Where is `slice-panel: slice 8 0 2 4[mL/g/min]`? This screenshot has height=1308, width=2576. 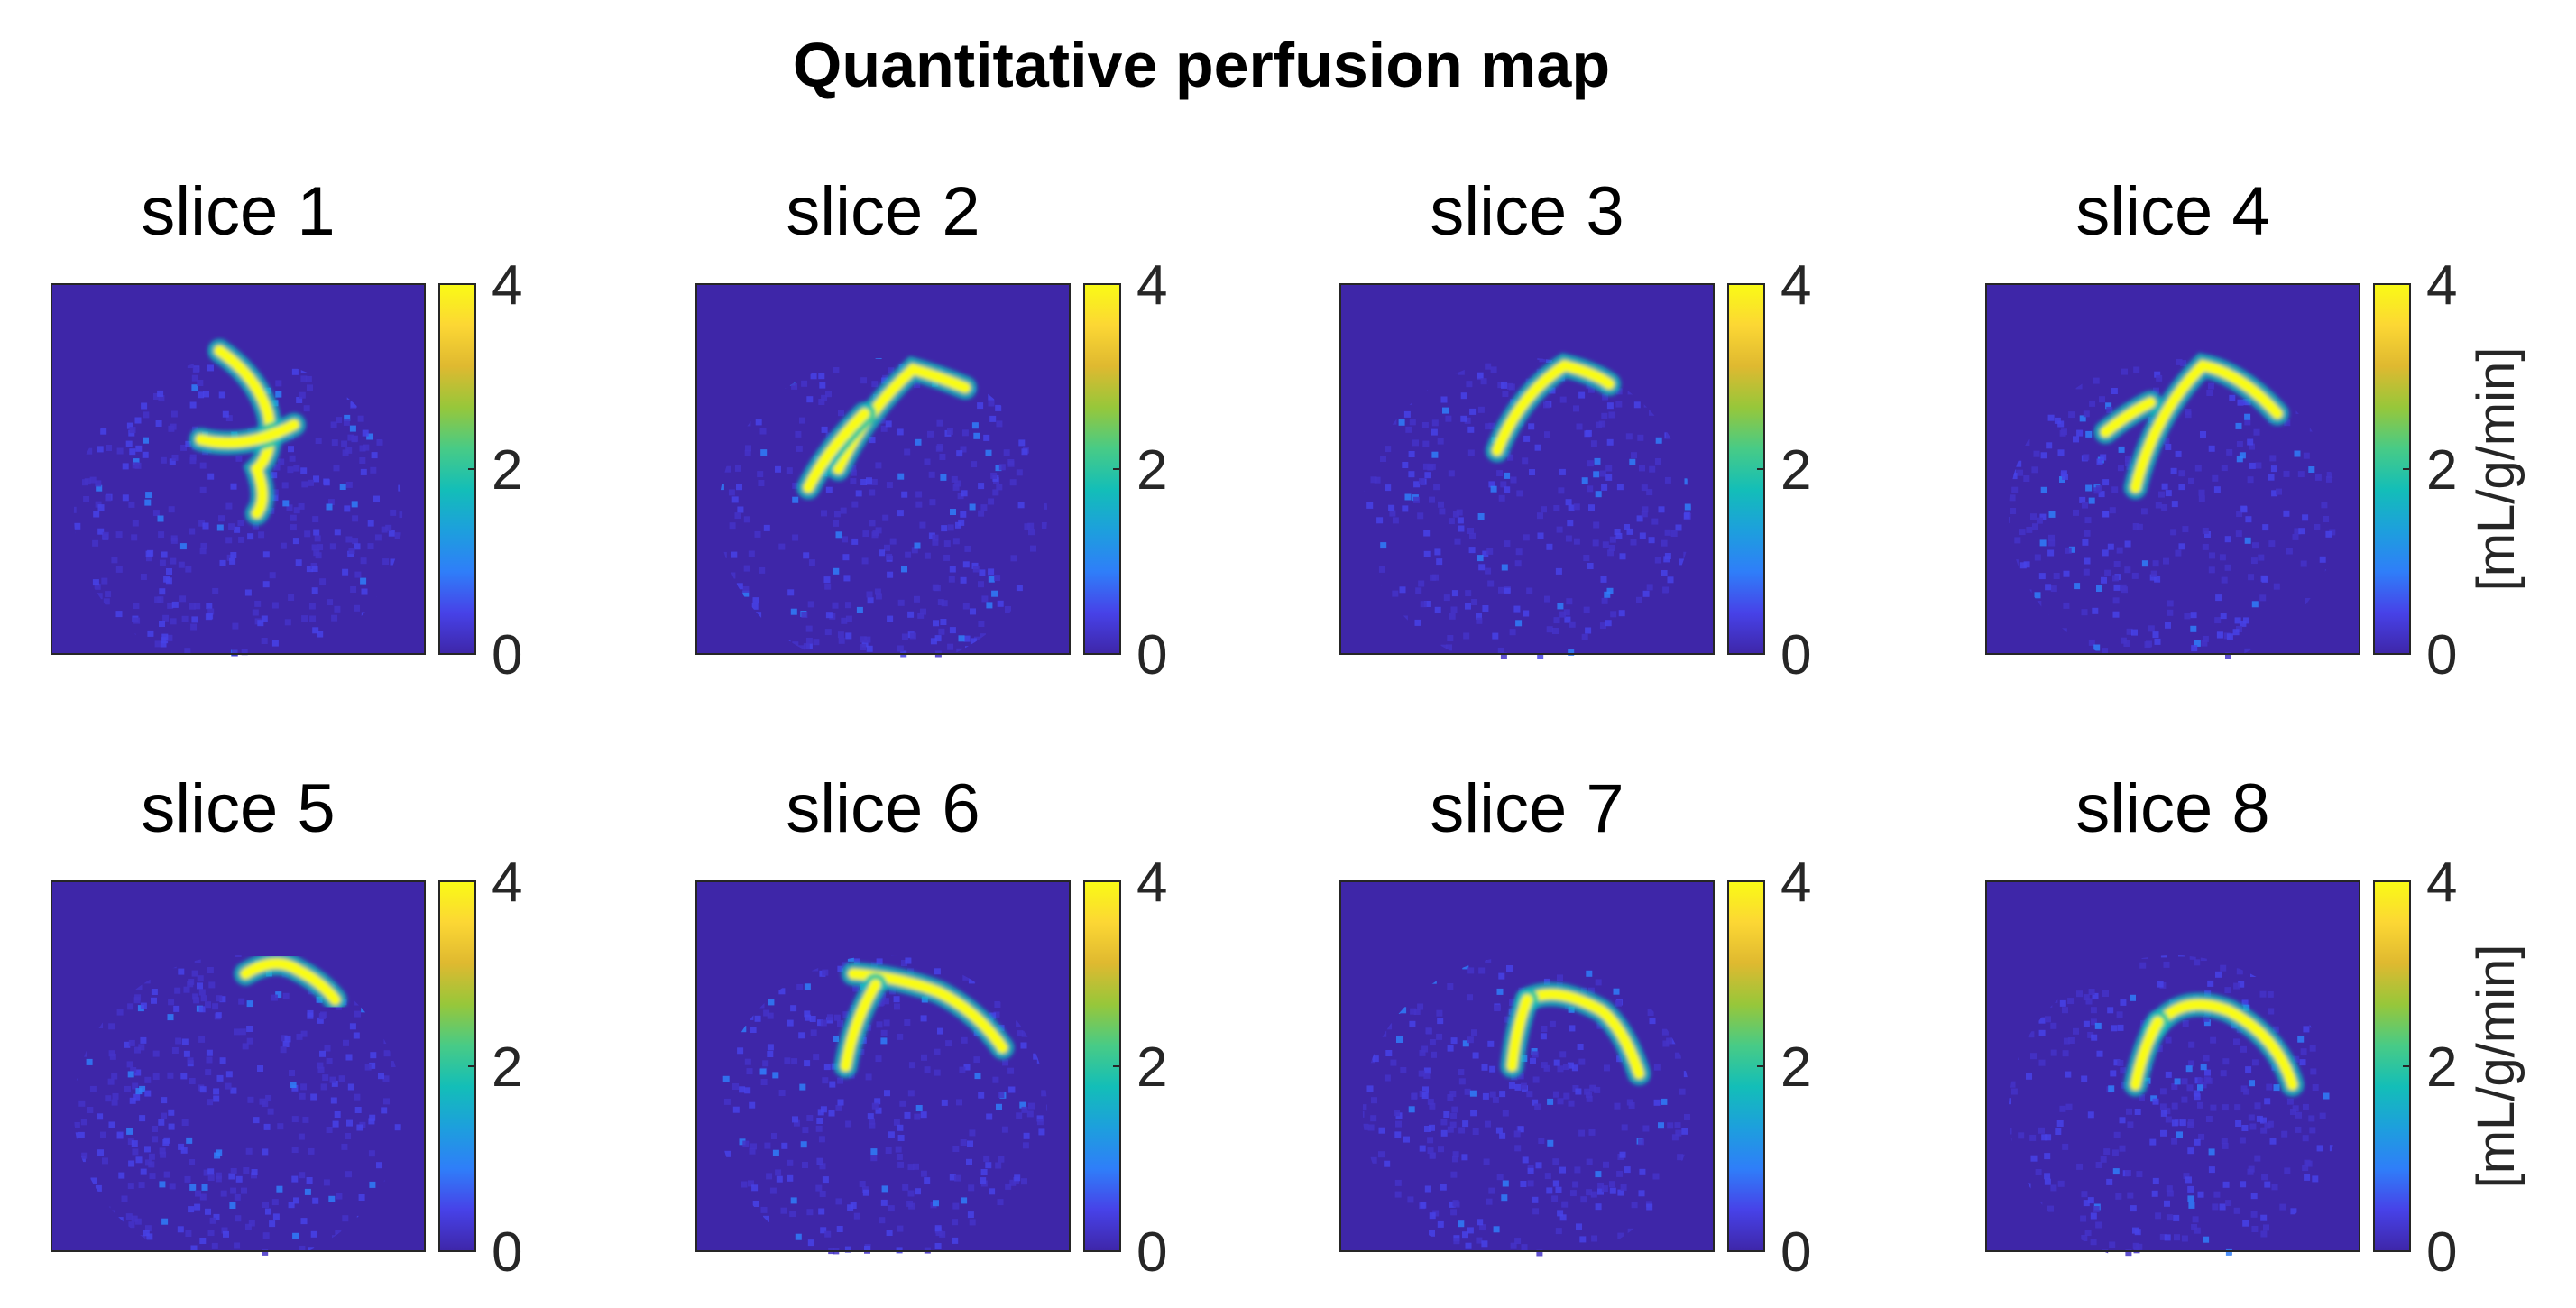 slice-panel: slice 8 0 2 4[mL/g/min] is located at coordinates (2255, 1027).